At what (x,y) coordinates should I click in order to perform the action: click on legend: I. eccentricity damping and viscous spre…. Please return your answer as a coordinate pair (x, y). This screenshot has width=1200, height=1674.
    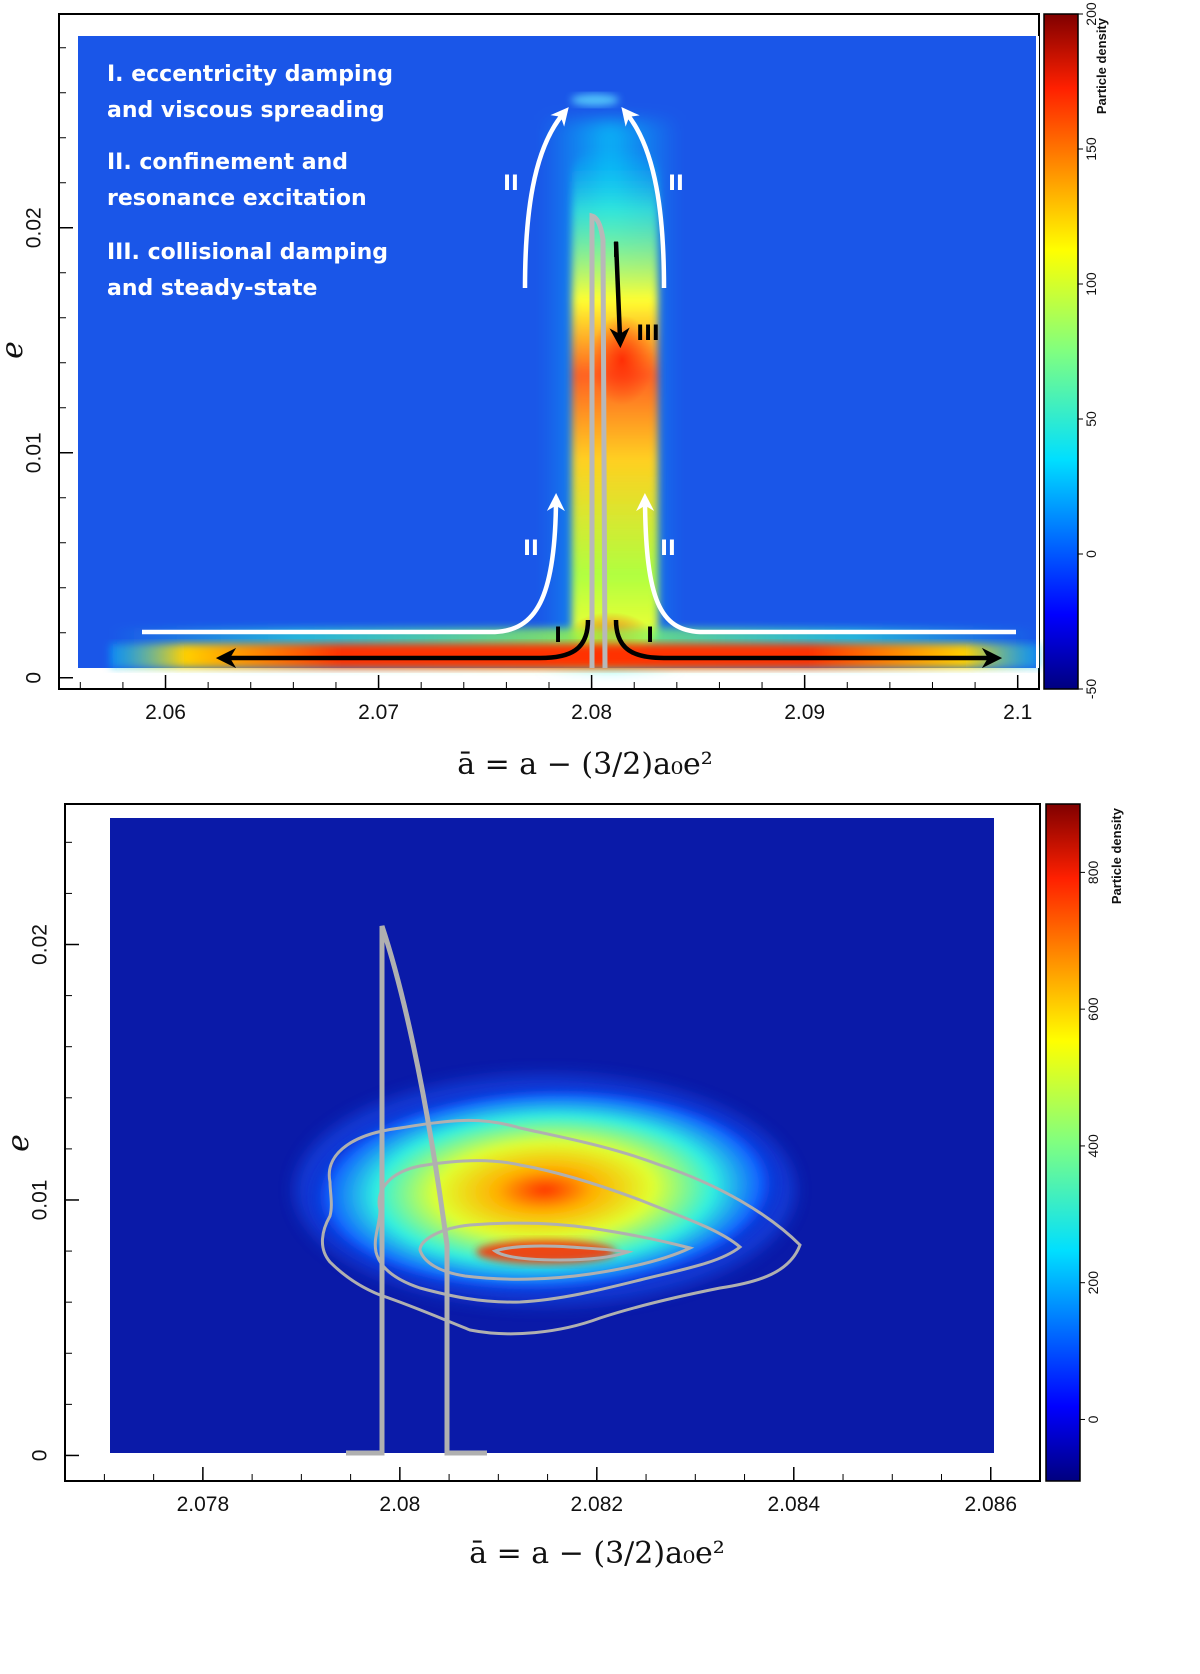
    Looking at the image, I should click on (250, 181).